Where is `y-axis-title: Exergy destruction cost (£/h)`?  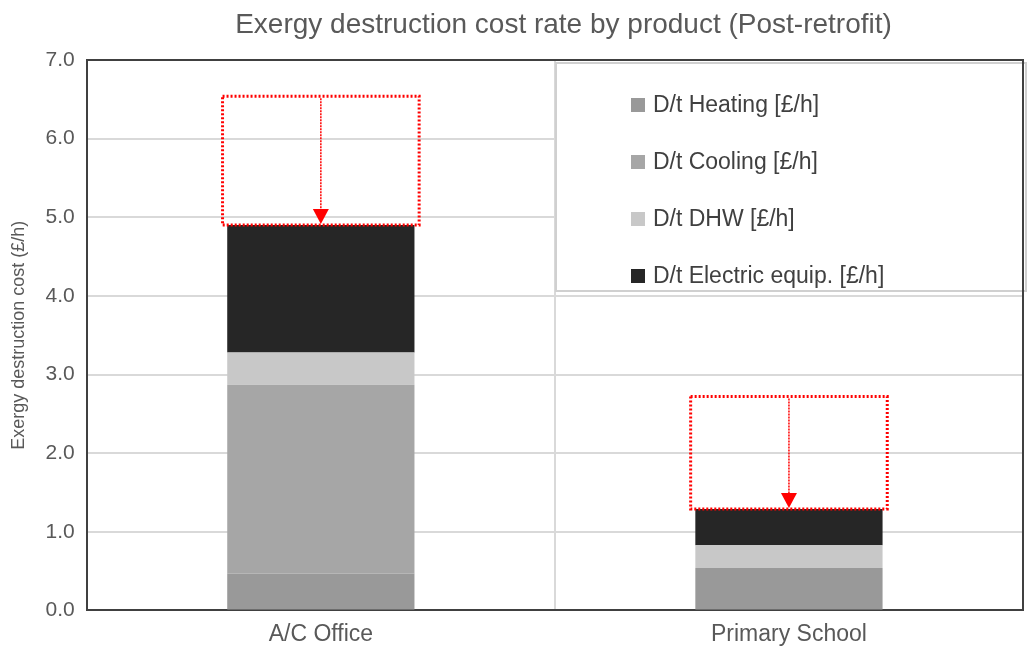
y-axis-title: Exergy destruction cost (£/h) is located at coordinates (17, 335).